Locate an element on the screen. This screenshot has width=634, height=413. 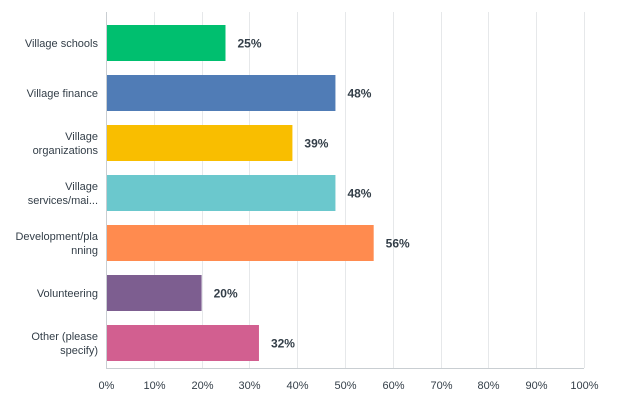
category-label: organizations is located at coordinates (66, 151).